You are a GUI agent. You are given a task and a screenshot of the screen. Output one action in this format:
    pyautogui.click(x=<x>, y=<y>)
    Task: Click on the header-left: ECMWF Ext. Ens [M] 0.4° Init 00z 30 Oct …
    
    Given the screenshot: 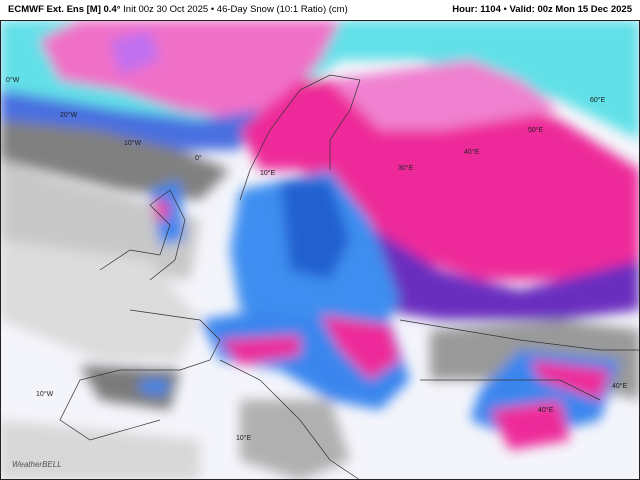 What is the action you would take?
    pyautogui.click(x=178, y=10)
    